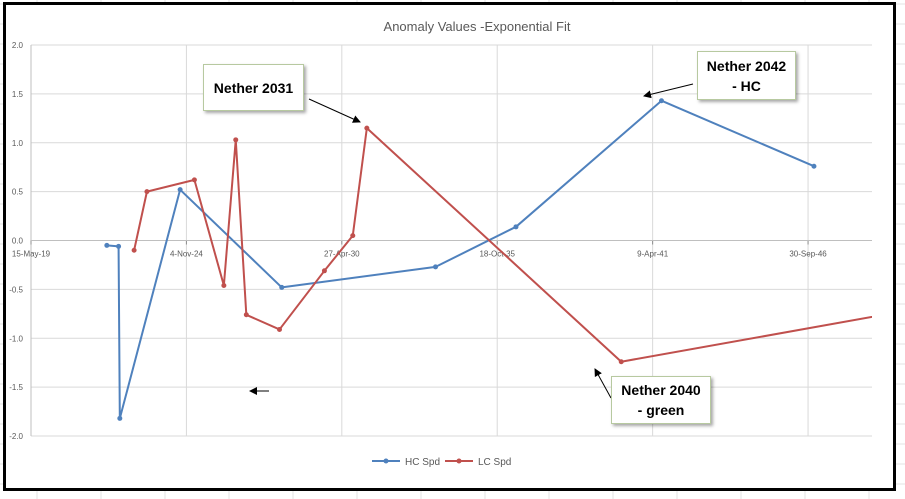  I want to click on legend-marker-lc, so click(459, 461).